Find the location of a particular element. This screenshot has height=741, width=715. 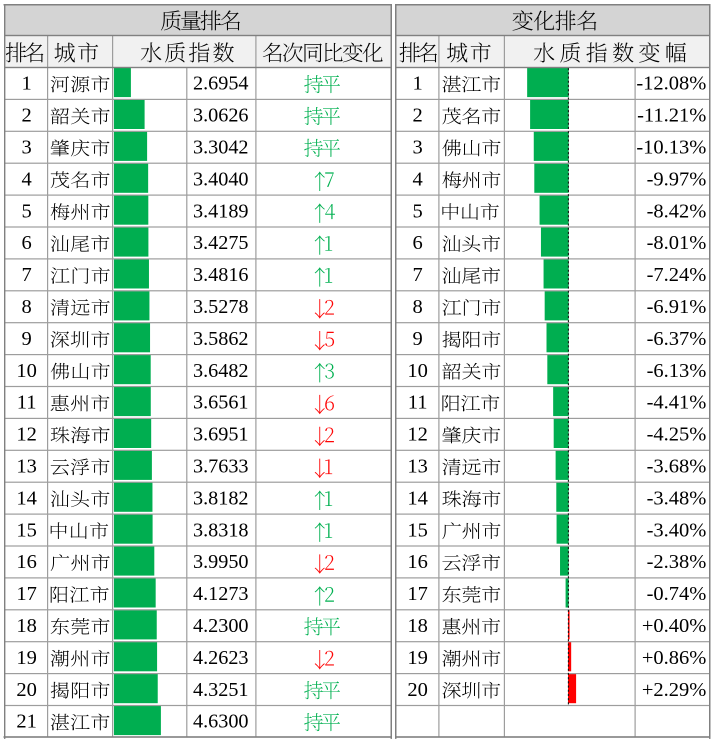

svg-text: -3.40% is located at coordinates (677, 530).